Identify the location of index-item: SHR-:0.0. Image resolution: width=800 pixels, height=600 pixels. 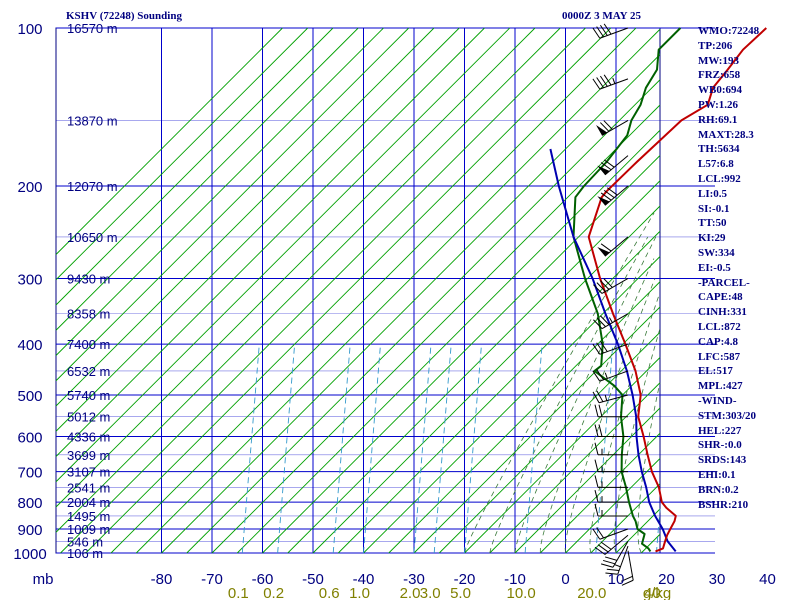
(720, 445).